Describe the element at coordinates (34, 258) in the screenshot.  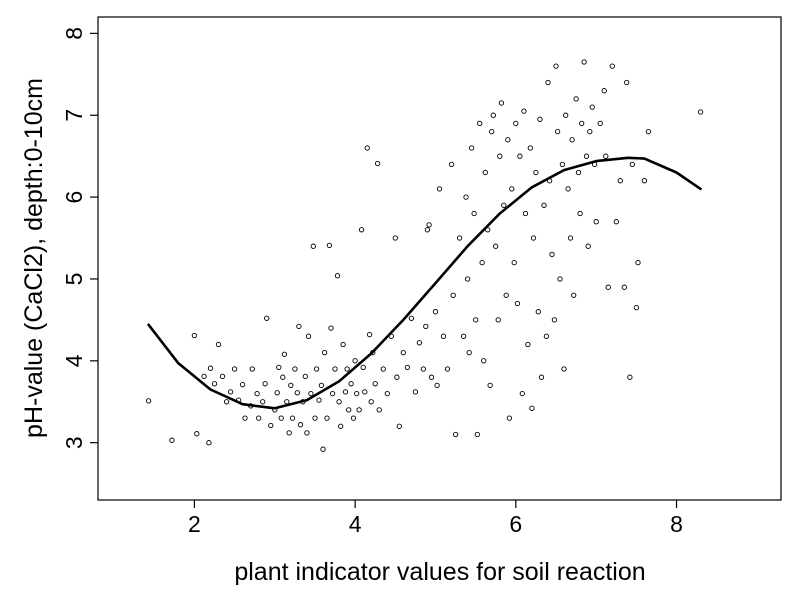
I see `y-axis-label: pH-value (CaCl2), depth:0-10cm` at that location.